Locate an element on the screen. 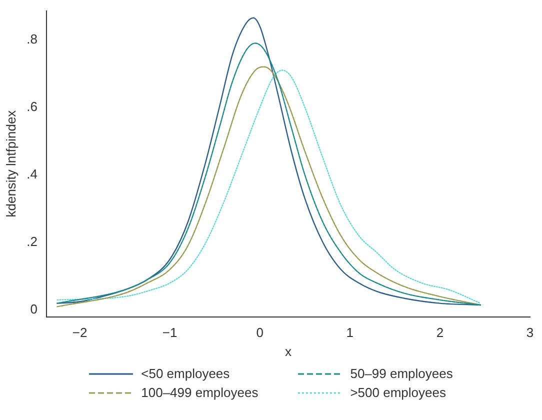 This screenshot has width=542, height=420. x-tick-label: 0 is located at coordinates (260, 332).